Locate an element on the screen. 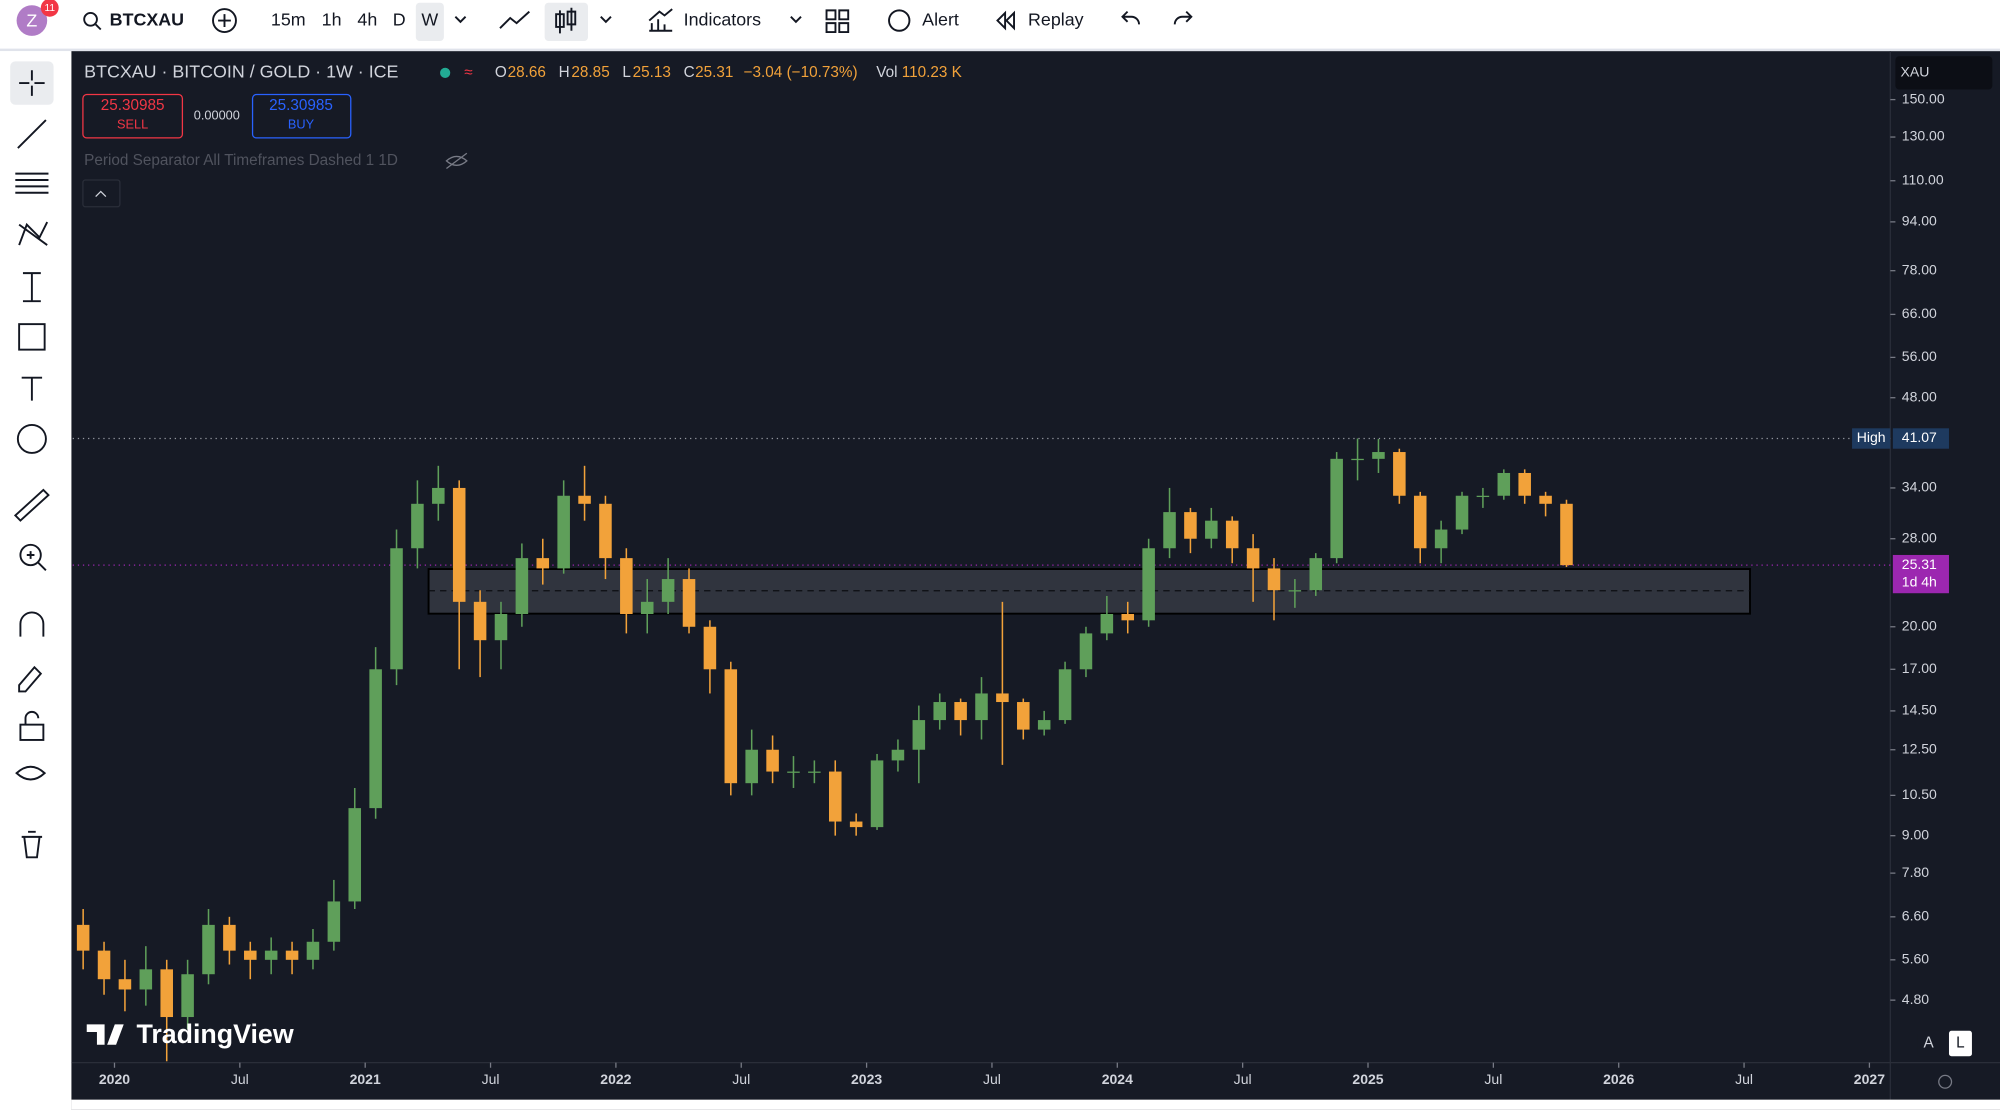  collapse-icon is located at coordinates (101, 194).